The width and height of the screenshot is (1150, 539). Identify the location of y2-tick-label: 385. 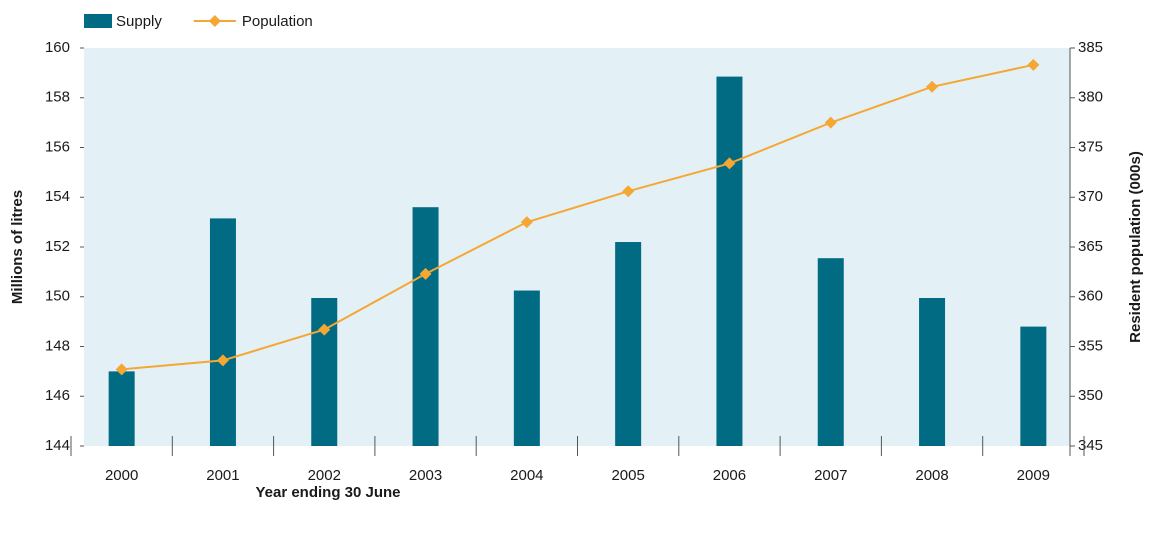
(1090, 47).